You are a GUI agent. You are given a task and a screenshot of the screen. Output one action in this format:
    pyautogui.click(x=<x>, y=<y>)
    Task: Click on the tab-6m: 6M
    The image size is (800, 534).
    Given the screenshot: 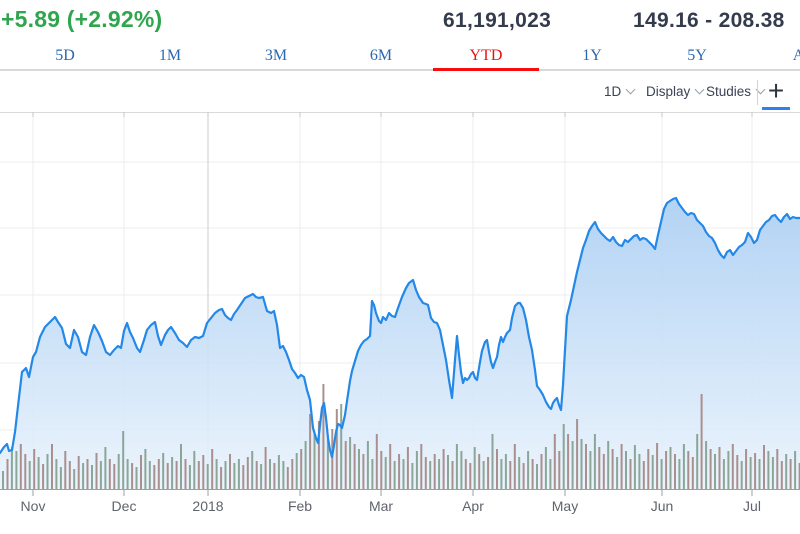 What is the action you would take?
    pyautogui.click(x=381, y=55)
    